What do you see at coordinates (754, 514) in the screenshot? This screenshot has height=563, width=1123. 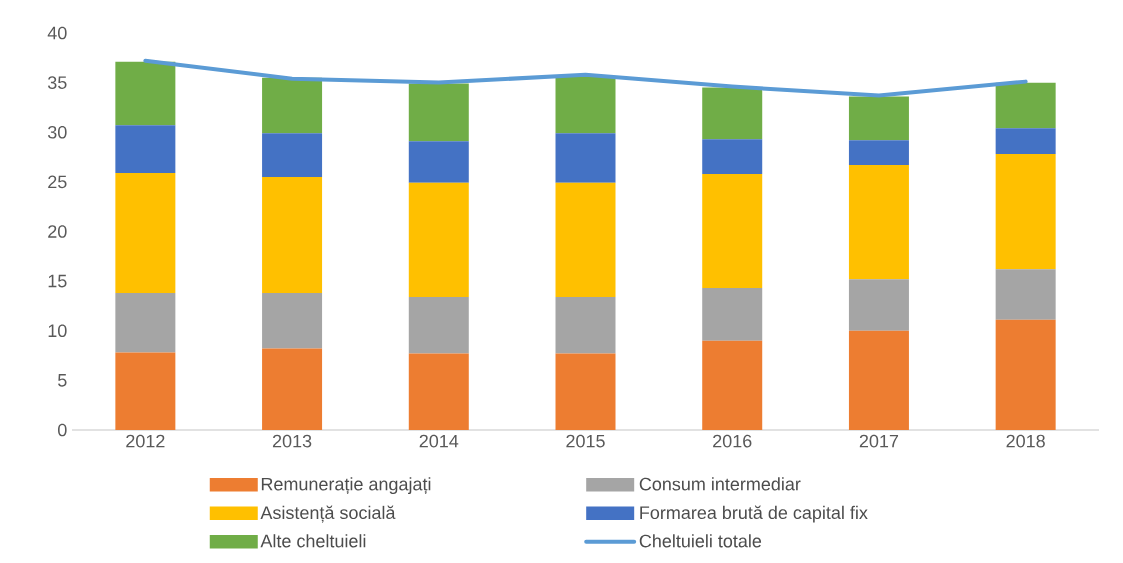 I see `legend-label: Formarea brută de capital fix` at bounding box center [754, 514].